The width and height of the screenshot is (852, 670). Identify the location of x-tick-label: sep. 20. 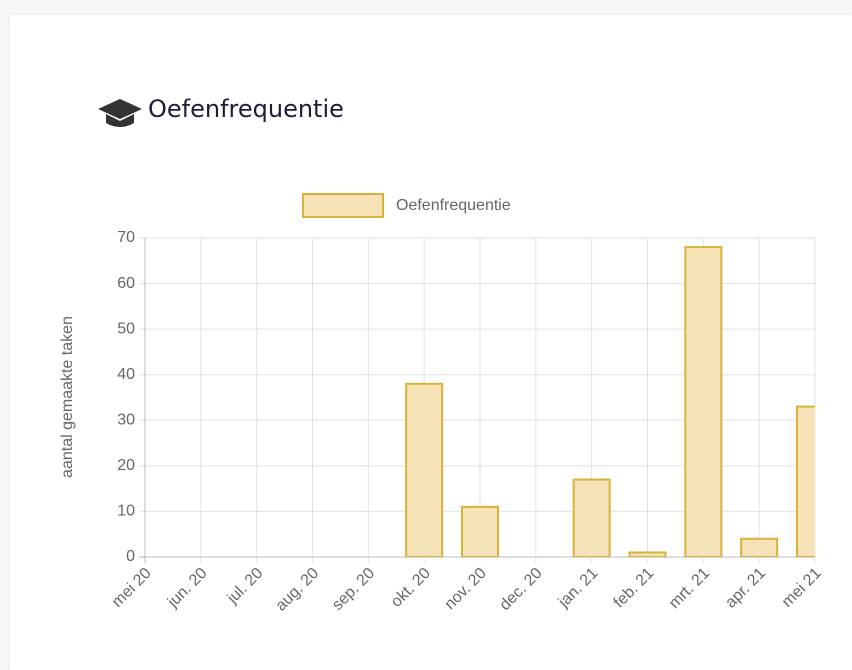
(353, 589).